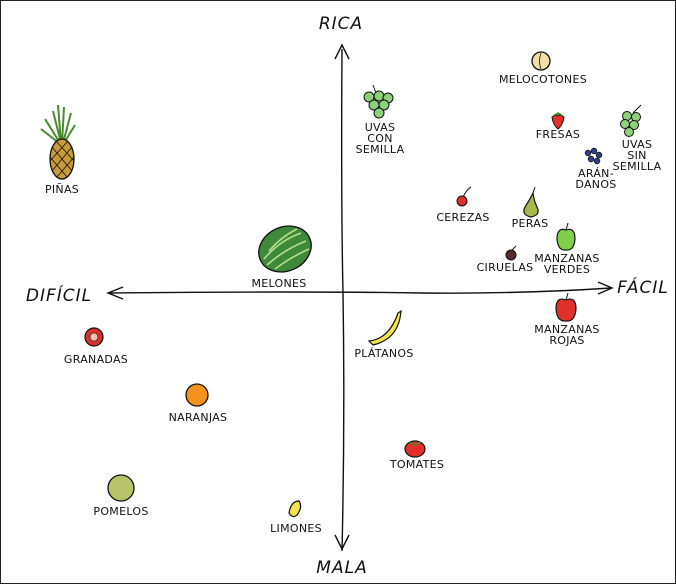  Describe the element at coordinates (416, 464) in the screenshot. I see `label-tomates: TOMATES` at that location.